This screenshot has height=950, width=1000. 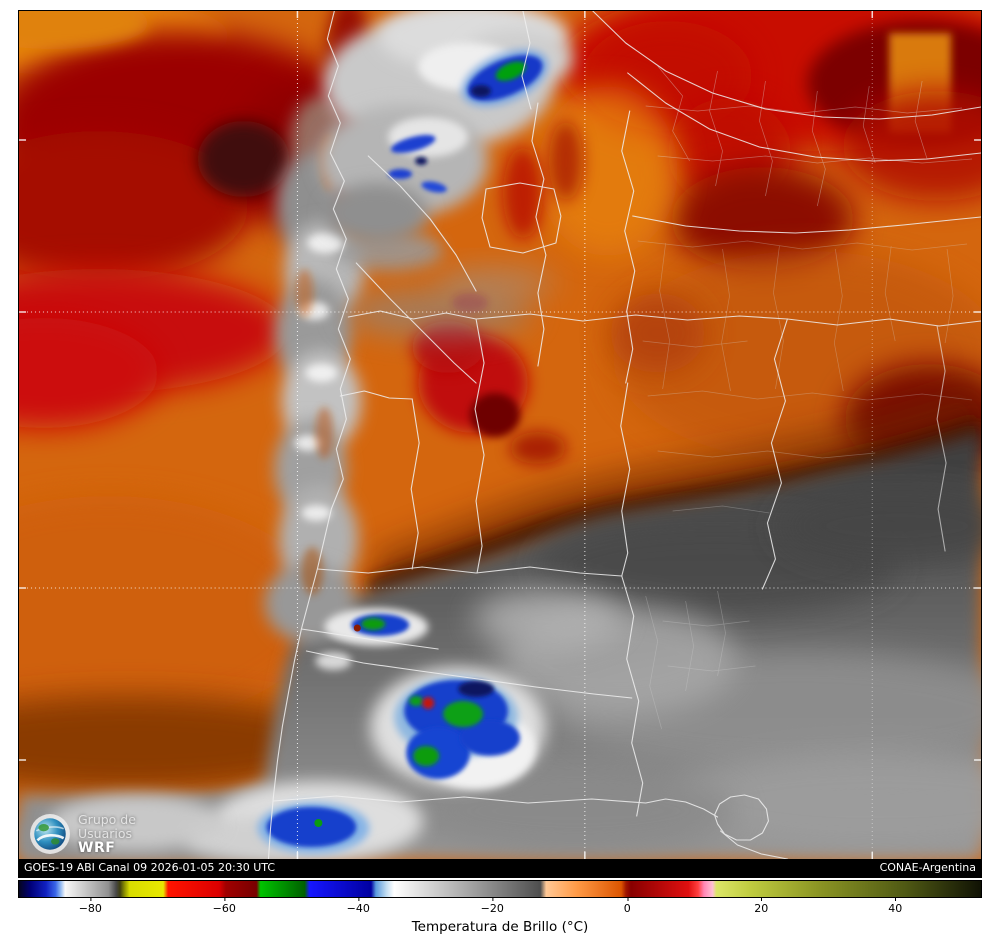 I want to click on colorbar-title: Temperatura de Brillo (°C), so click(x=500, y=927).